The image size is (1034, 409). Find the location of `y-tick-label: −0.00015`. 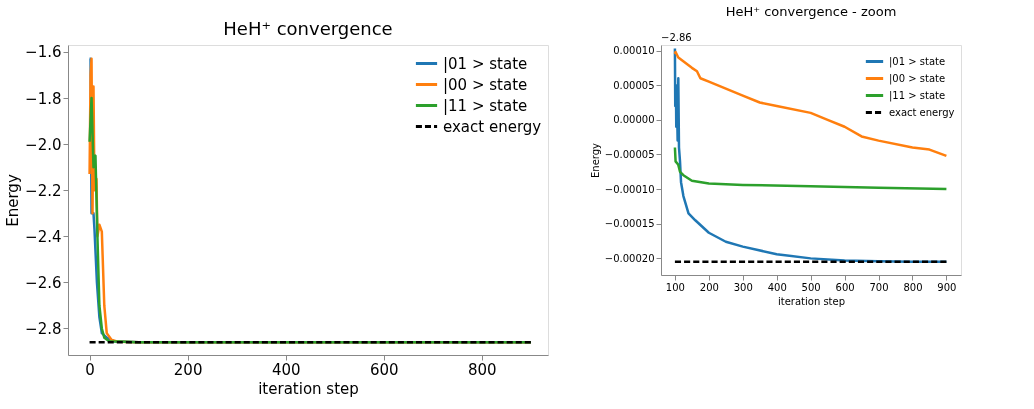

y-tick-label: −0.00015 is located at coordinates (629, 224).